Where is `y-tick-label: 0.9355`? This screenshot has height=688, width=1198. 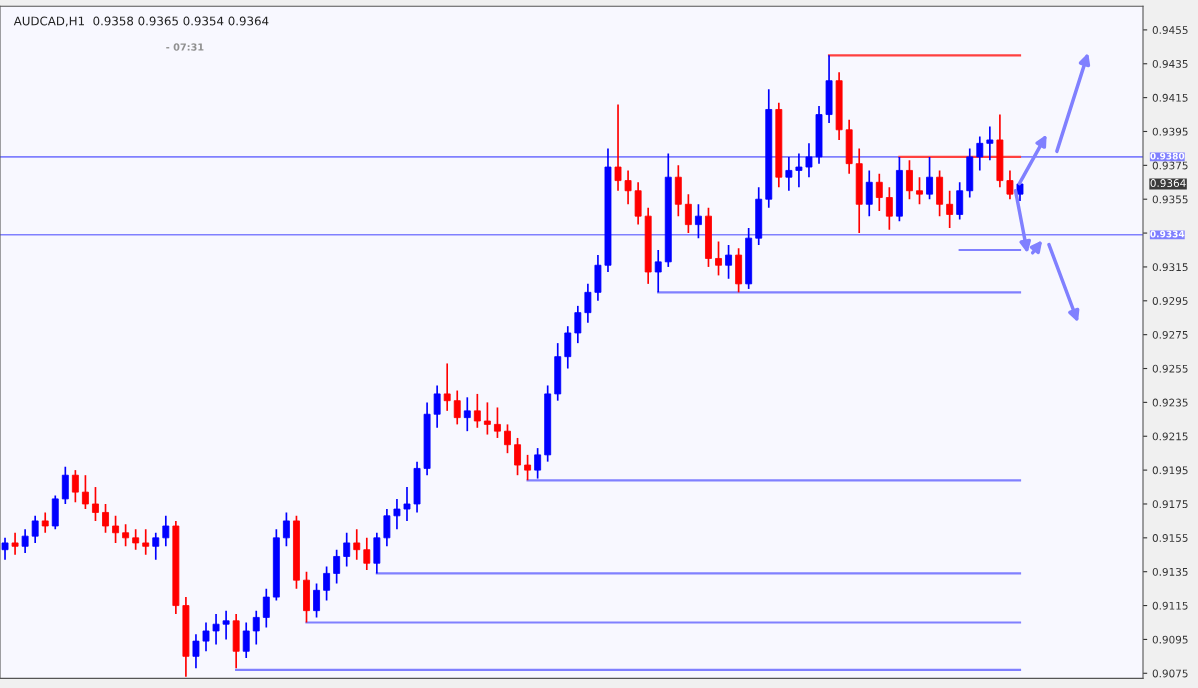
y-tick-label: 0.9355 is located at coordinates (1170, 199).